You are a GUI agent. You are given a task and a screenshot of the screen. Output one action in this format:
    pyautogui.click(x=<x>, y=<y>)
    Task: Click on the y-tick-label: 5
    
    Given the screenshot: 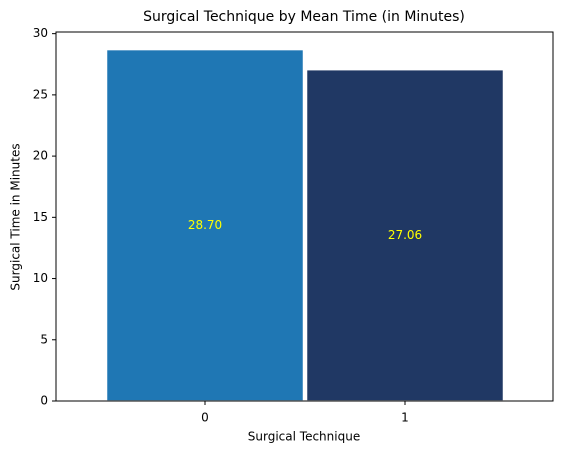 What is the action you would take?
    pyautogui.click(x=44, y=339)
    